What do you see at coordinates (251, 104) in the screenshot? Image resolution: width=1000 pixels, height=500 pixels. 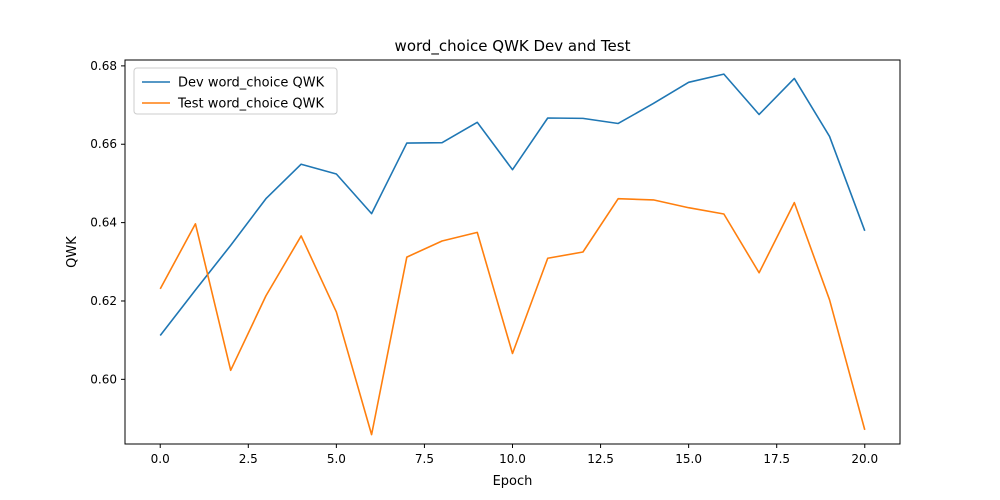 I see `legend-entry-label: Test word_choice QWK` at bounding box center [251, 104].